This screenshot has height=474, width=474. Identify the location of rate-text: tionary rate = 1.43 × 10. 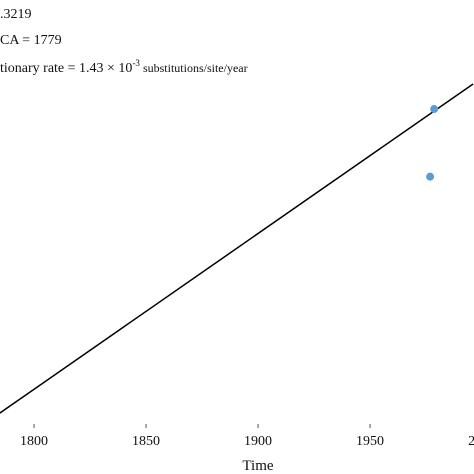
(66, 68).